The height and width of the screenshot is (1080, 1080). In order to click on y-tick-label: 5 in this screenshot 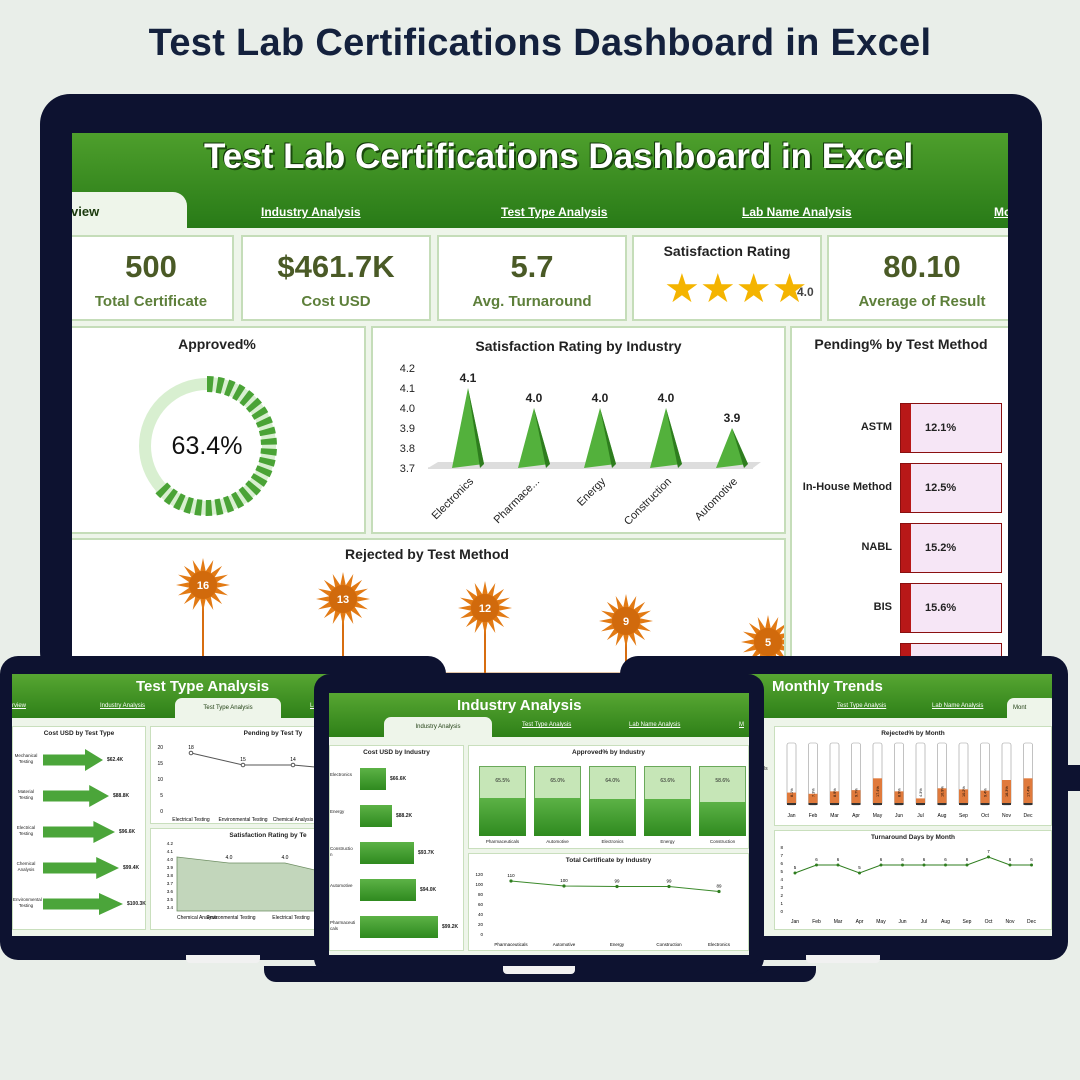, I will do `click(161, 796)`.